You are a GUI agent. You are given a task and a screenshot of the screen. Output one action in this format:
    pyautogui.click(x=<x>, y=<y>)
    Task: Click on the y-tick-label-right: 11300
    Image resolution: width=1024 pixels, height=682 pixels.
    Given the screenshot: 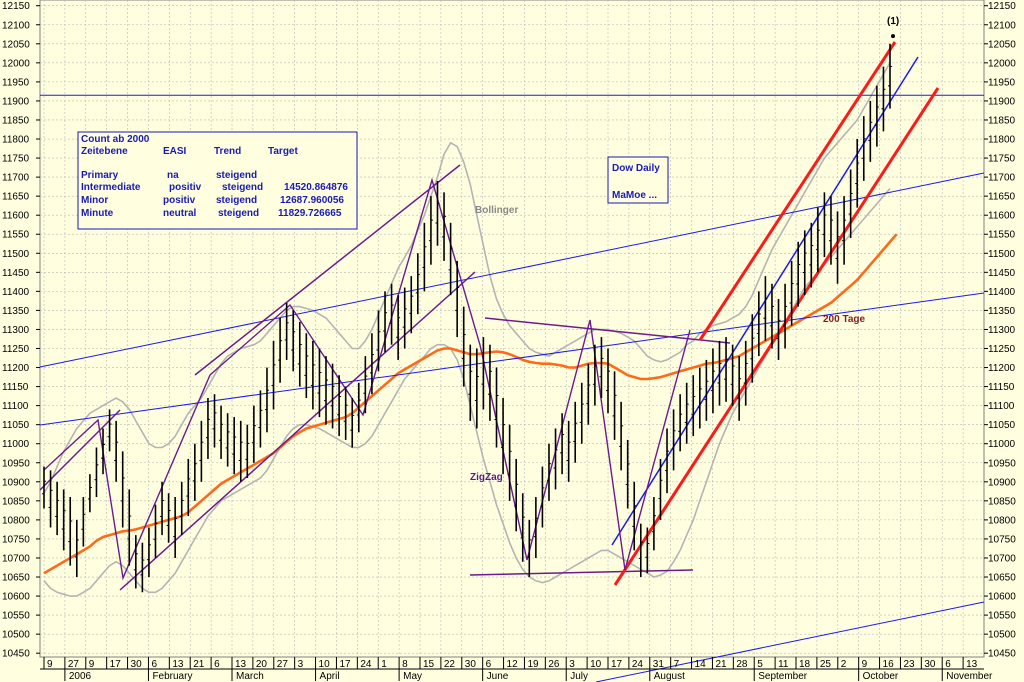 What is the action you would take?
    pyautogui.click(x=1002, y=330)
    